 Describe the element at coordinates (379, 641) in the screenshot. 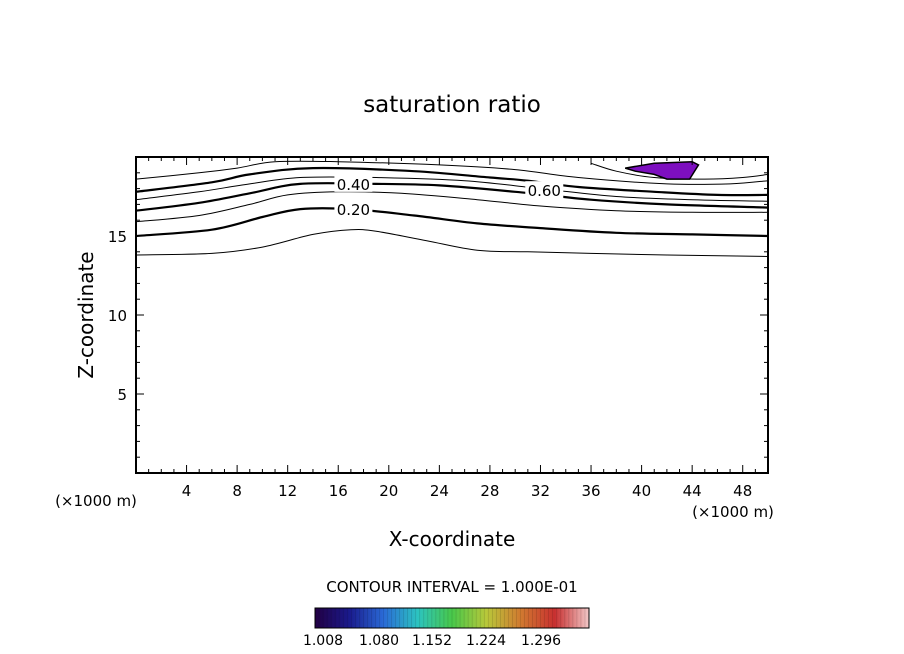

I see `colorbar-label: 1.080` at that location.